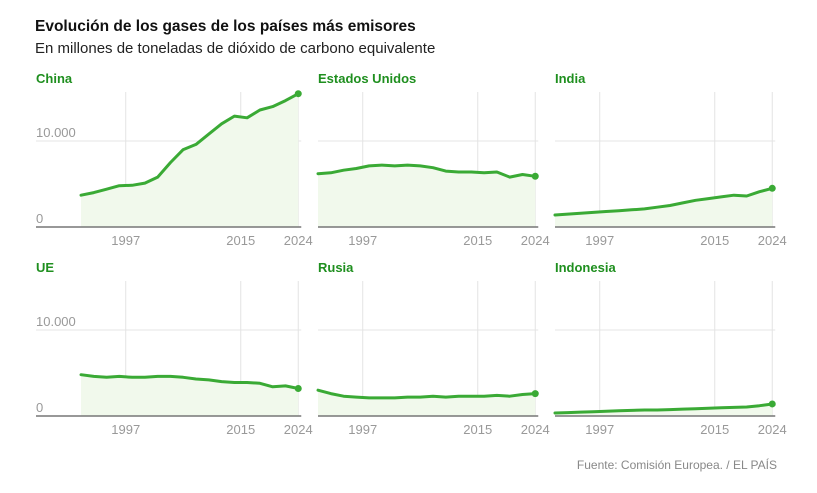 The image size is (817, 493). I want to click on panel-title: India, so click(570, 78).